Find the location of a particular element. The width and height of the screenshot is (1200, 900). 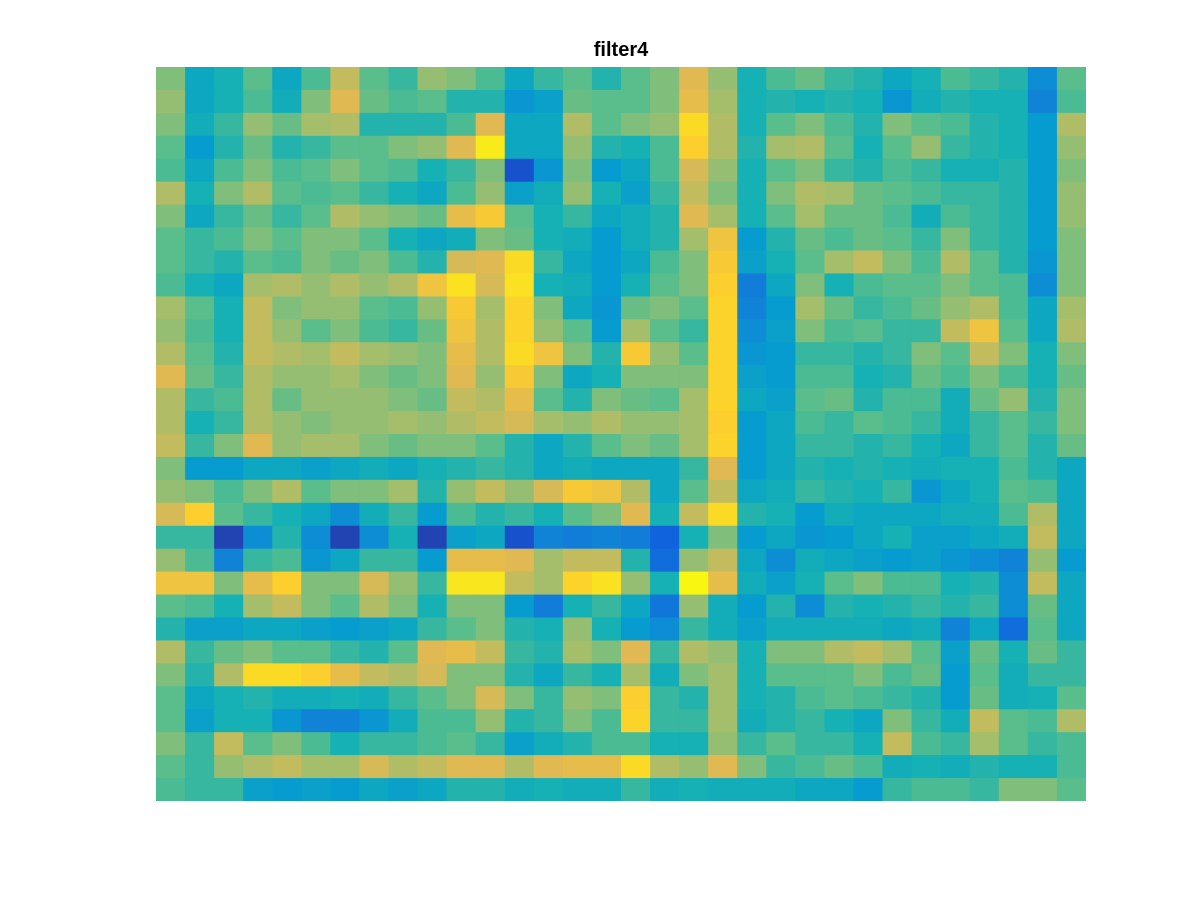

heatmap-cell-r19-c0 is located at coordinates (171, 514).